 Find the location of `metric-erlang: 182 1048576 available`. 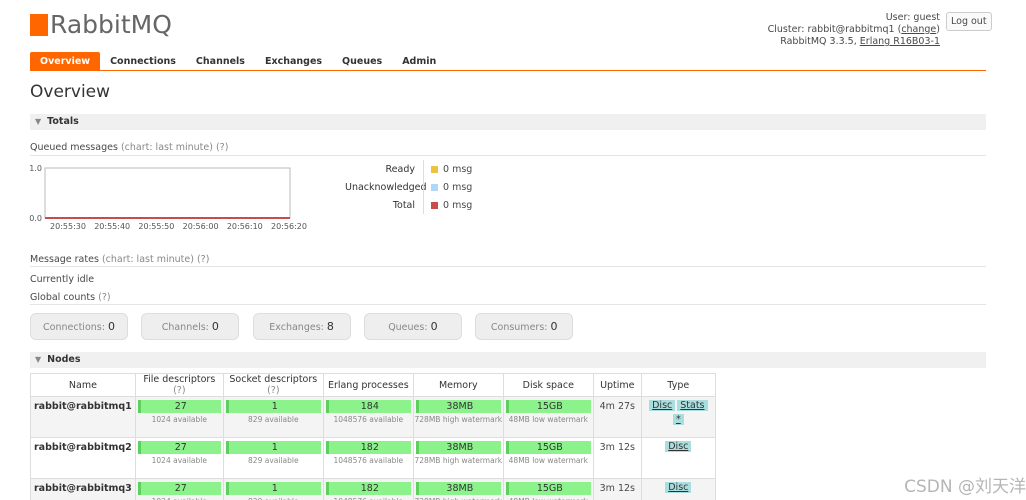

metric-erlang: 182 1048576 available is located at coordinates (368, 458).